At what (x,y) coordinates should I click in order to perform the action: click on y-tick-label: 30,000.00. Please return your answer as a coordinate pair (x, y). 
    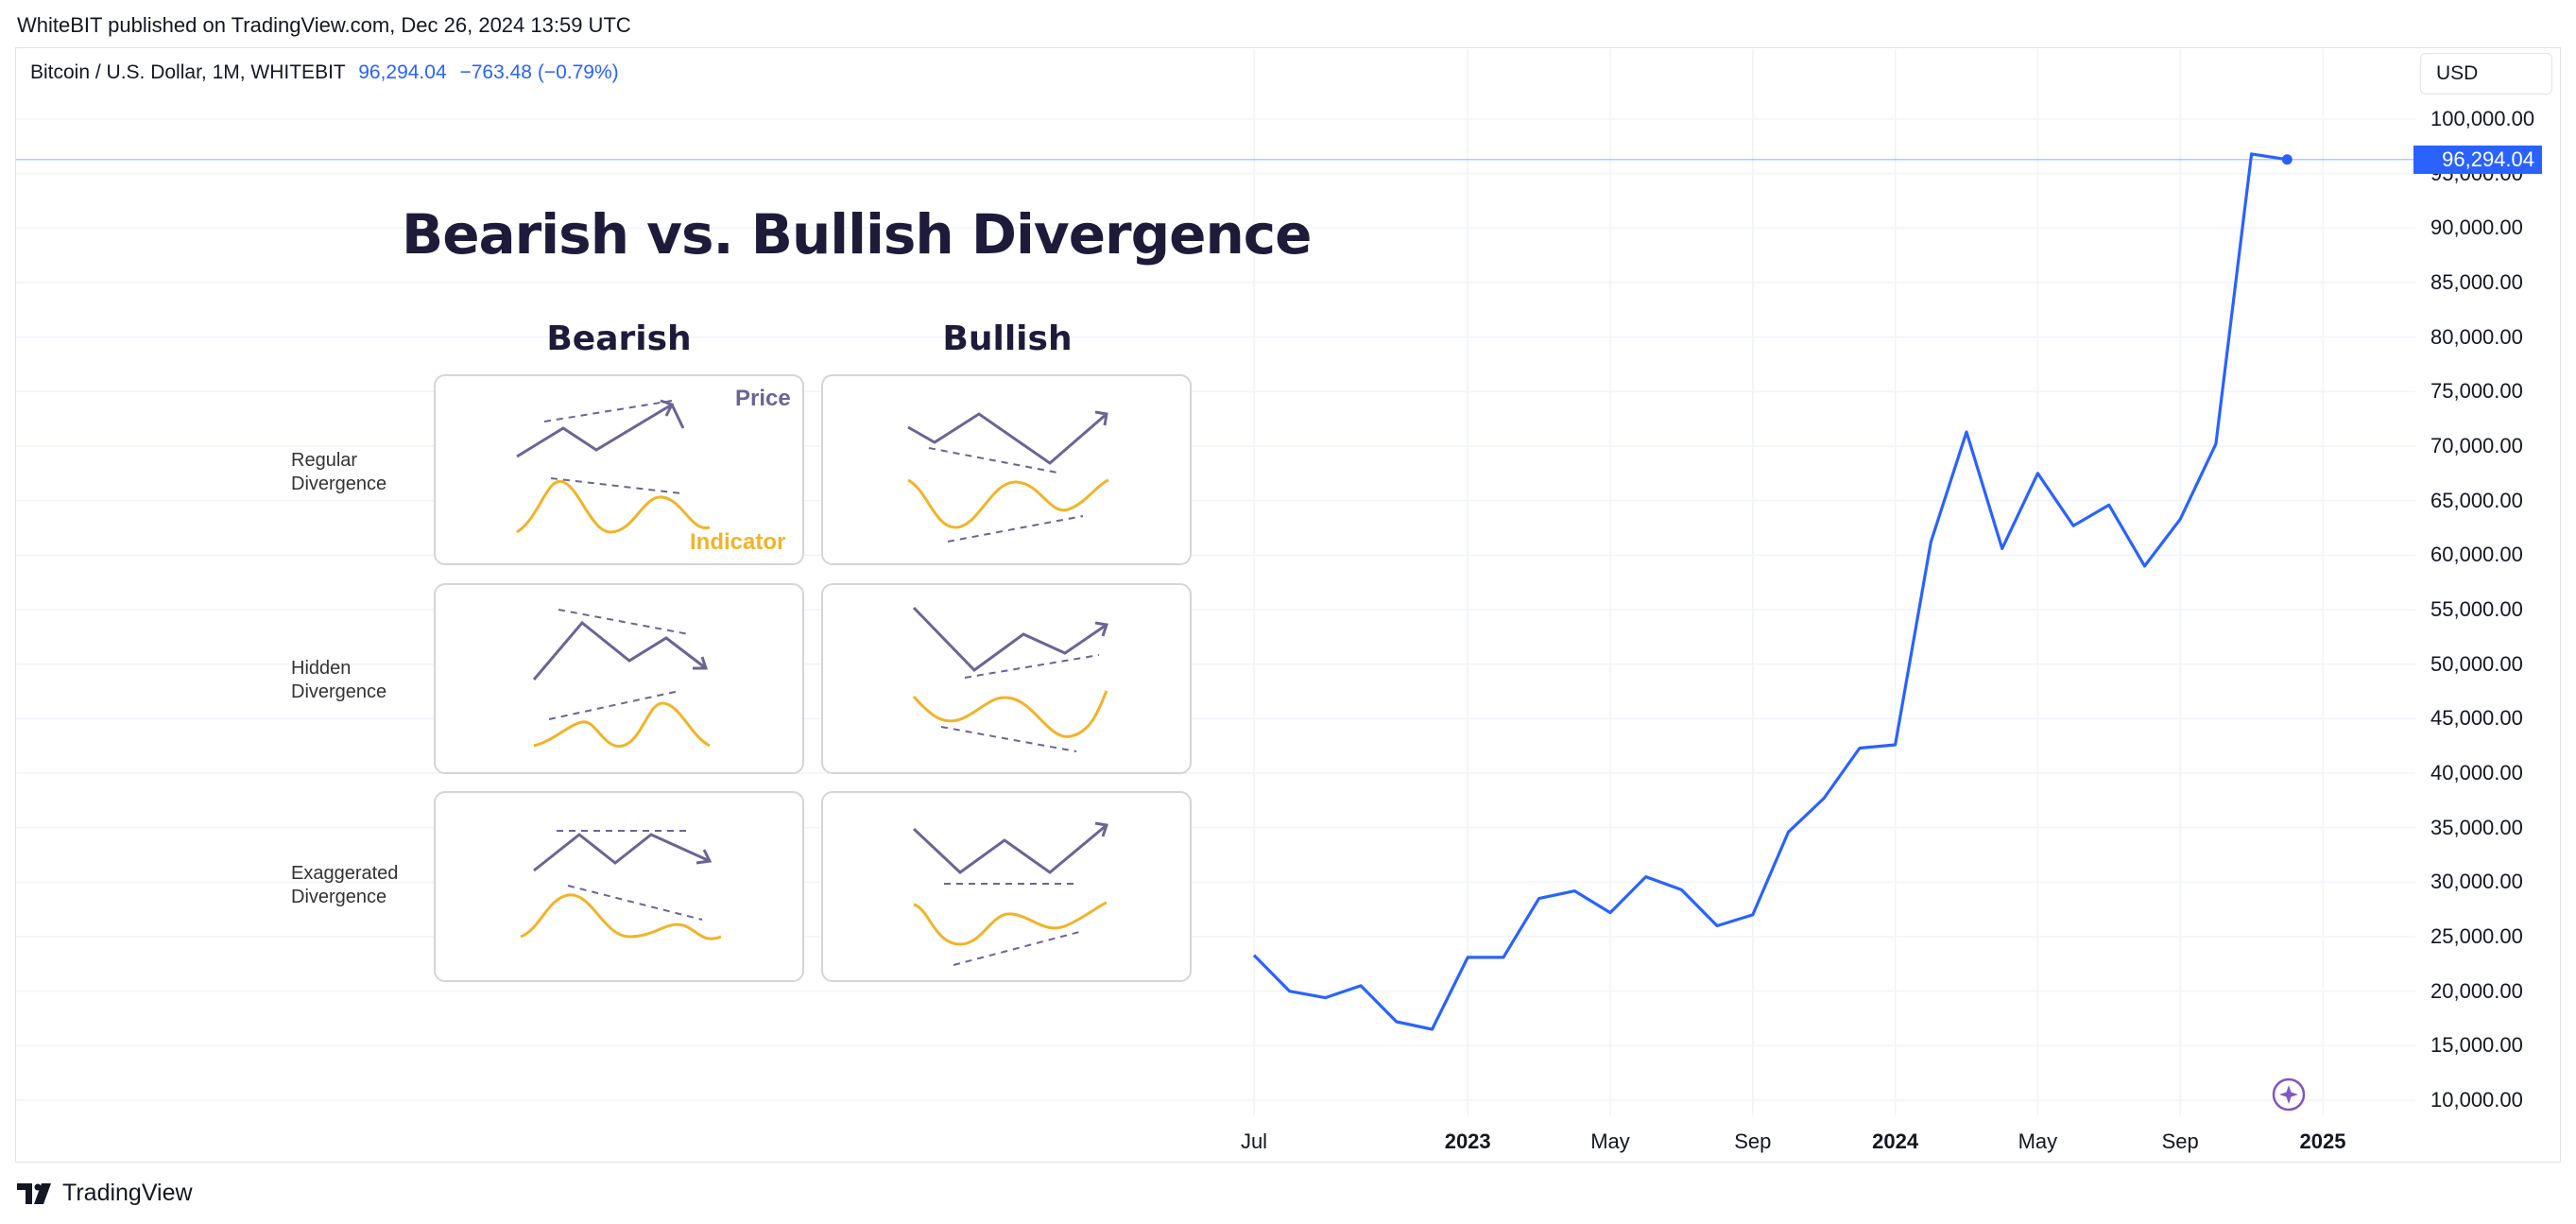
    Looking at the image, I should click on (2476, 882).